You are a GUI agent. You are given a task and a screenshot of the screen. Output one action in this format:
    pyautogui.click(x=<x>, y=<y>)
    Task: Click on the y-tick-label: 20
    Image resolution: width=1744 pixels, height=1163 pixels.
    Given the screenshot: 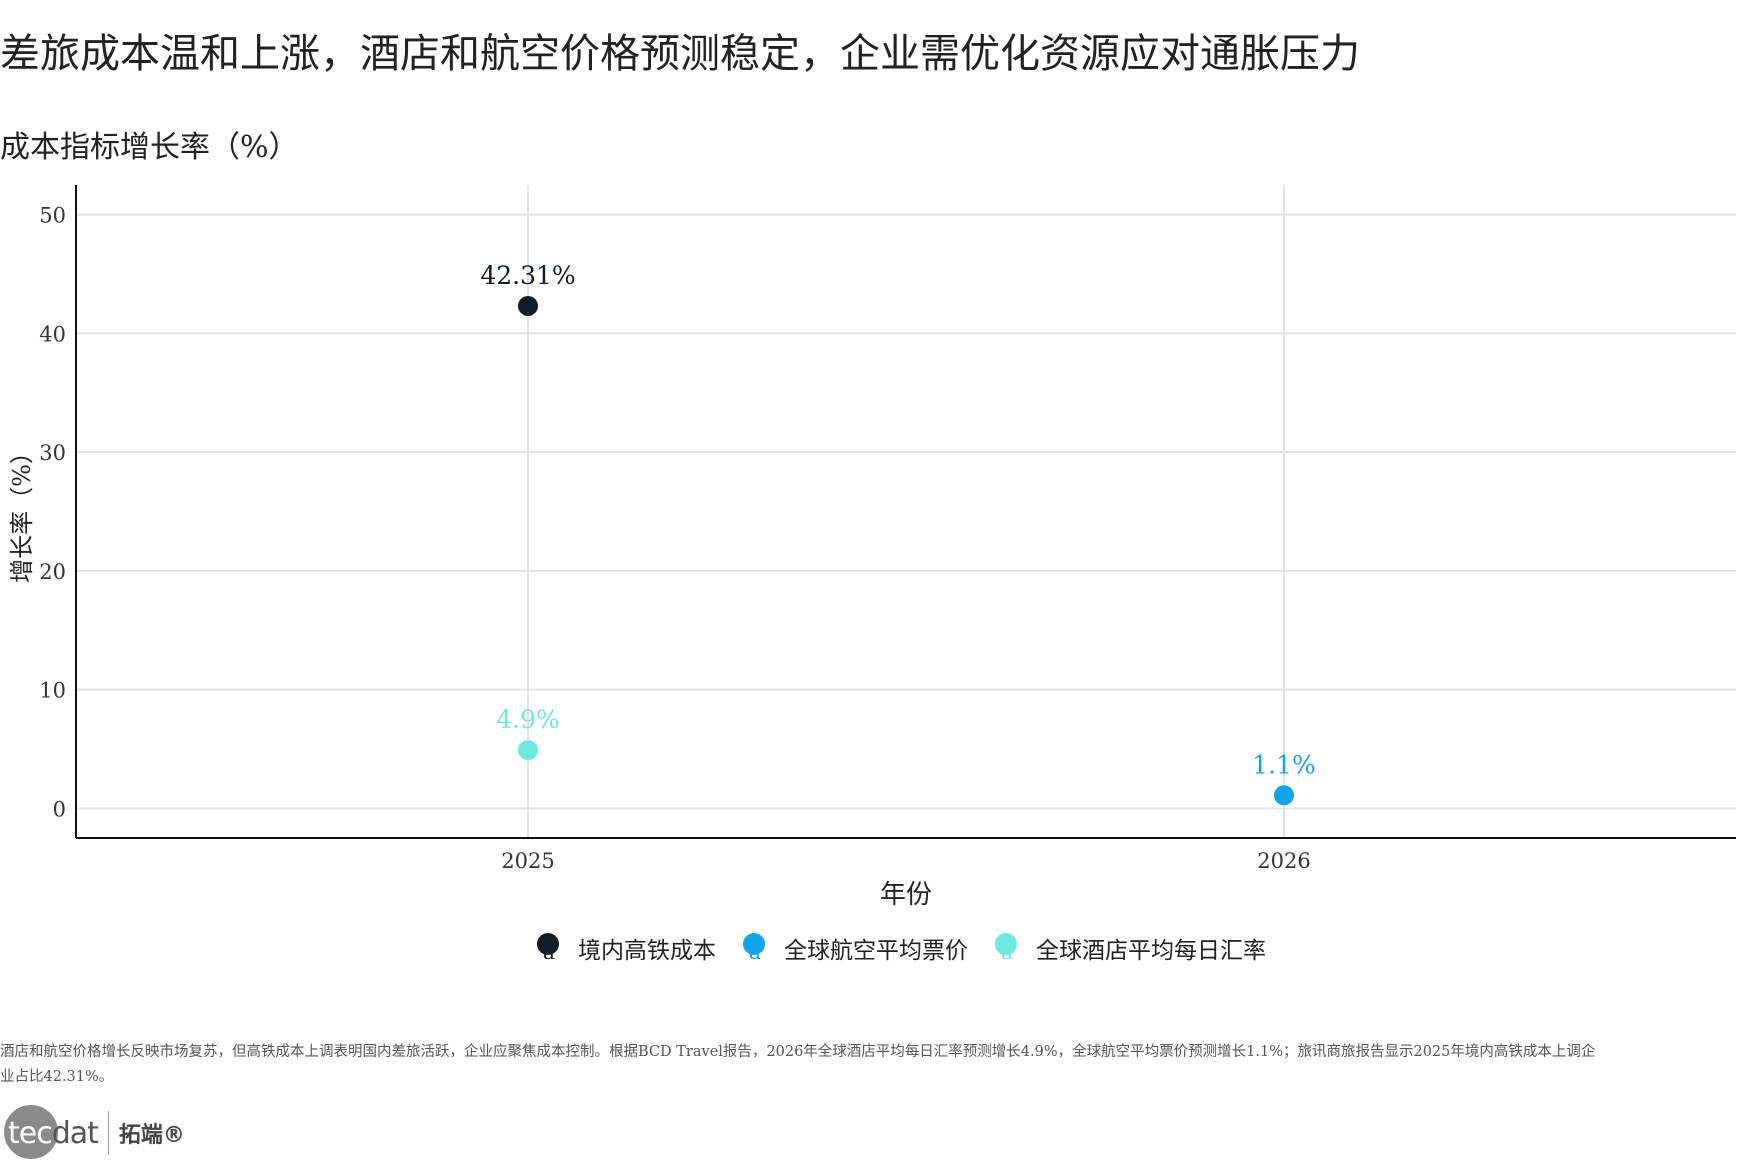 What is the action you would take?
    pyautogui.click(x=52, y=572)
    